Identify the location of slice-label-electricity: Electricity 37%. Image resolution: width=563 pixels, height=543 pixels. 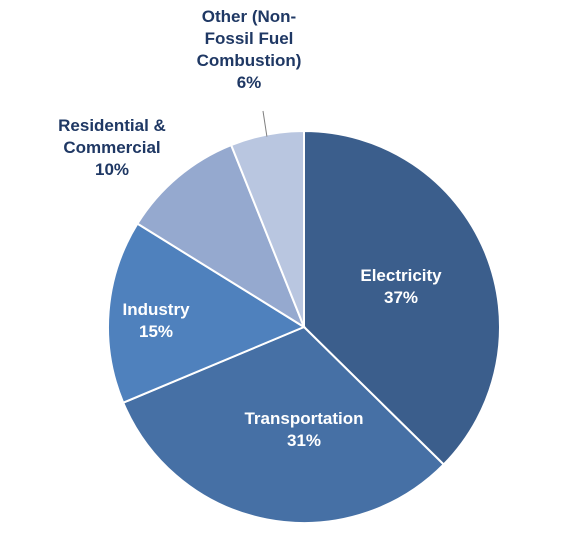
(401, 286).